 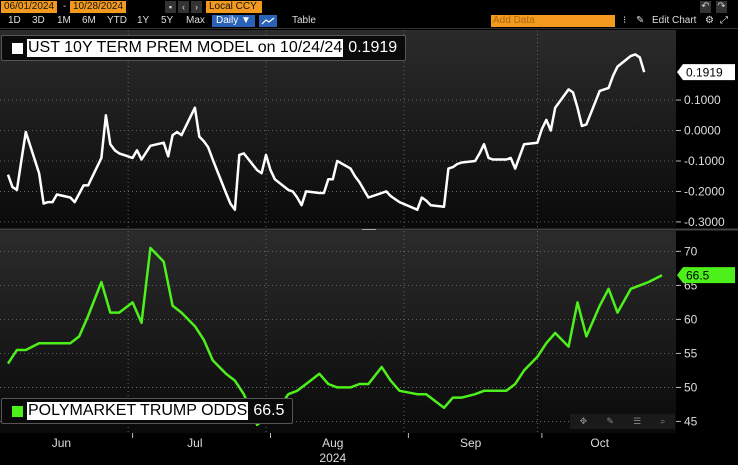 What do you see at coordinates (17, 411) in the screenshot?
I see `legend-swatch-bottom` at bounding box center [17, 411].